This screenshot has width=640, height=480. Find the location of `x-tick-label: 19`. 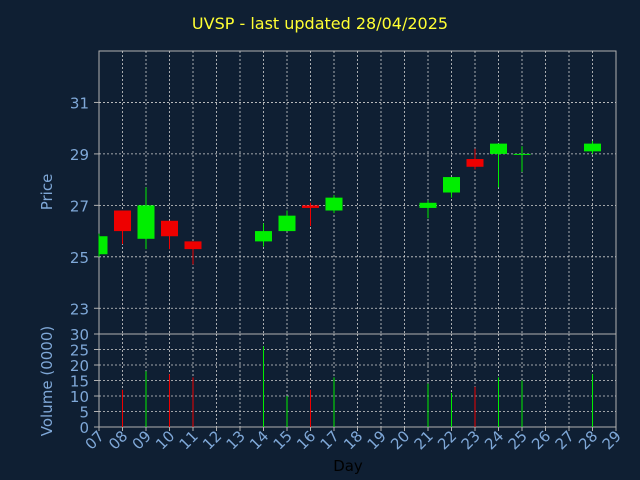

x-tick-label: 19 is located at coordinates (377, 440).